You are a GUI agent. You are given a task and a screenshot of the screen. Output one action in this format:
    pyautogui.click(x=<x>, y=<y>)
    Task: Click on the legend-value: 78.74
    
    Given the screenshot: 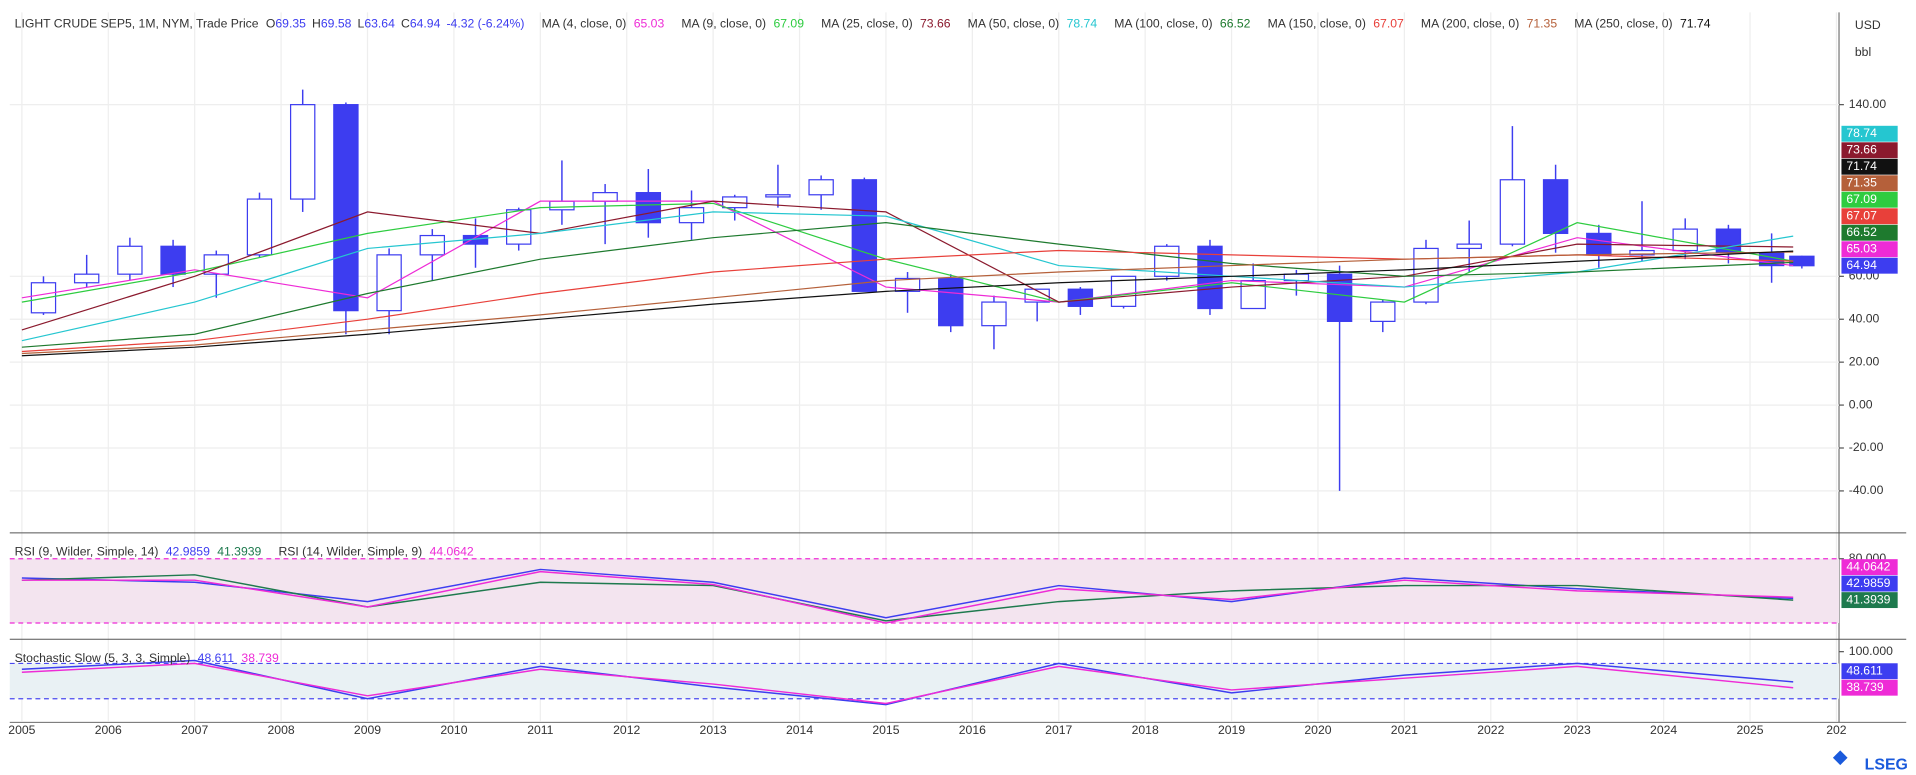 What is the action you would take?
    pyautogui.click(x=1082, y=24)
    